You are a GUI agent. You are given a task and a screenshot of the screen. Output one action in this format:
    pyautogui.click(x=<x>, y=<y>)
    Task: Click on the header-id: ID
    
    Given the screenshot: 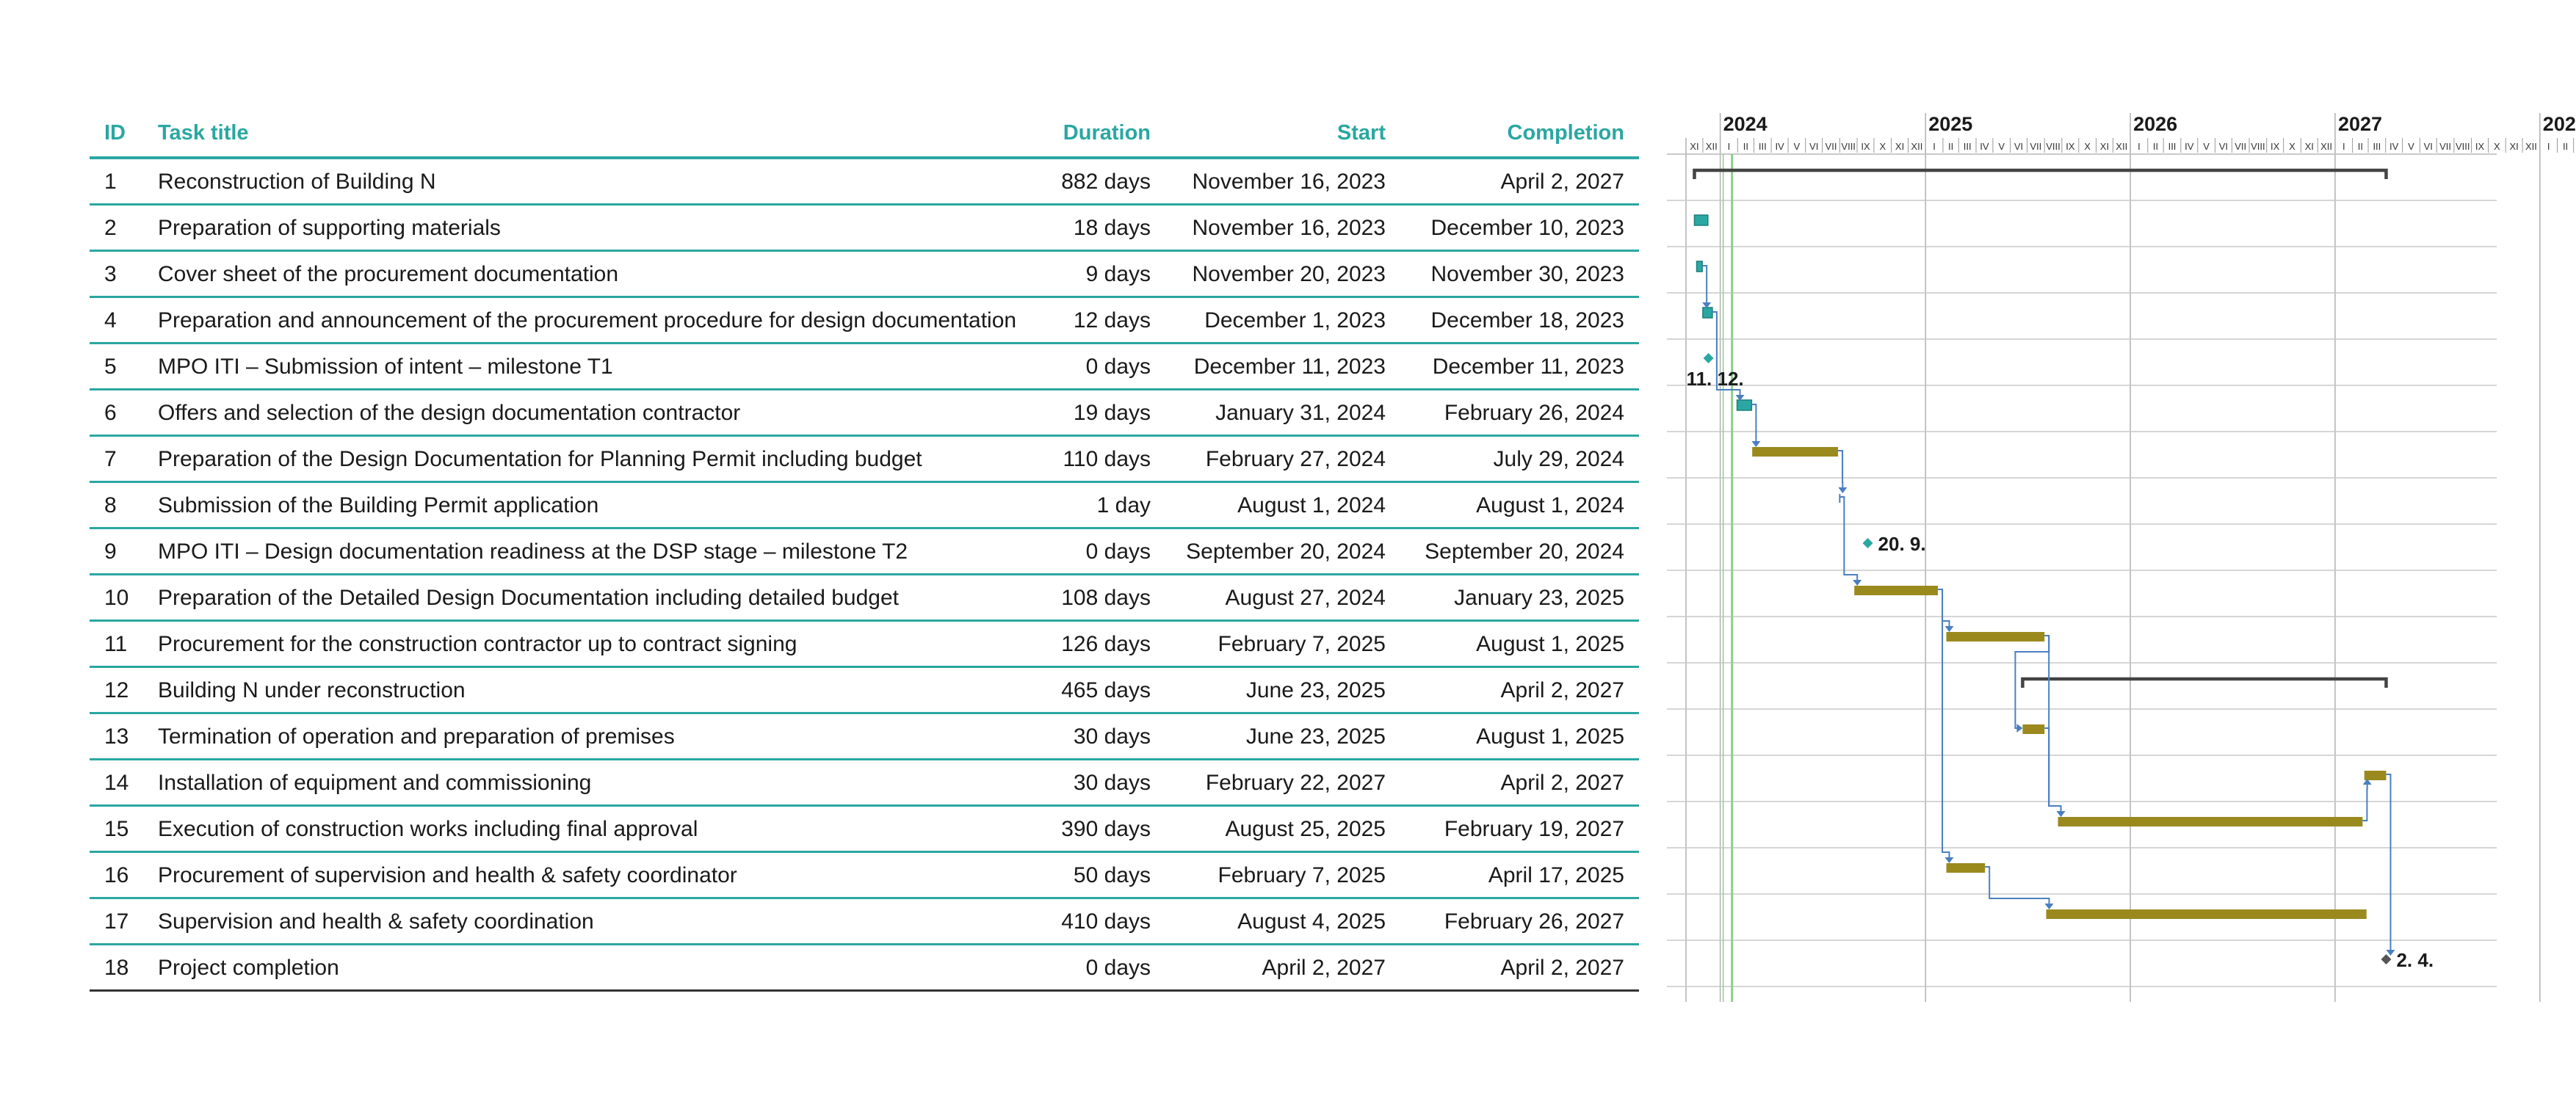 What is the action you would take?
    pyautogui.click(x=115, y=133)
    